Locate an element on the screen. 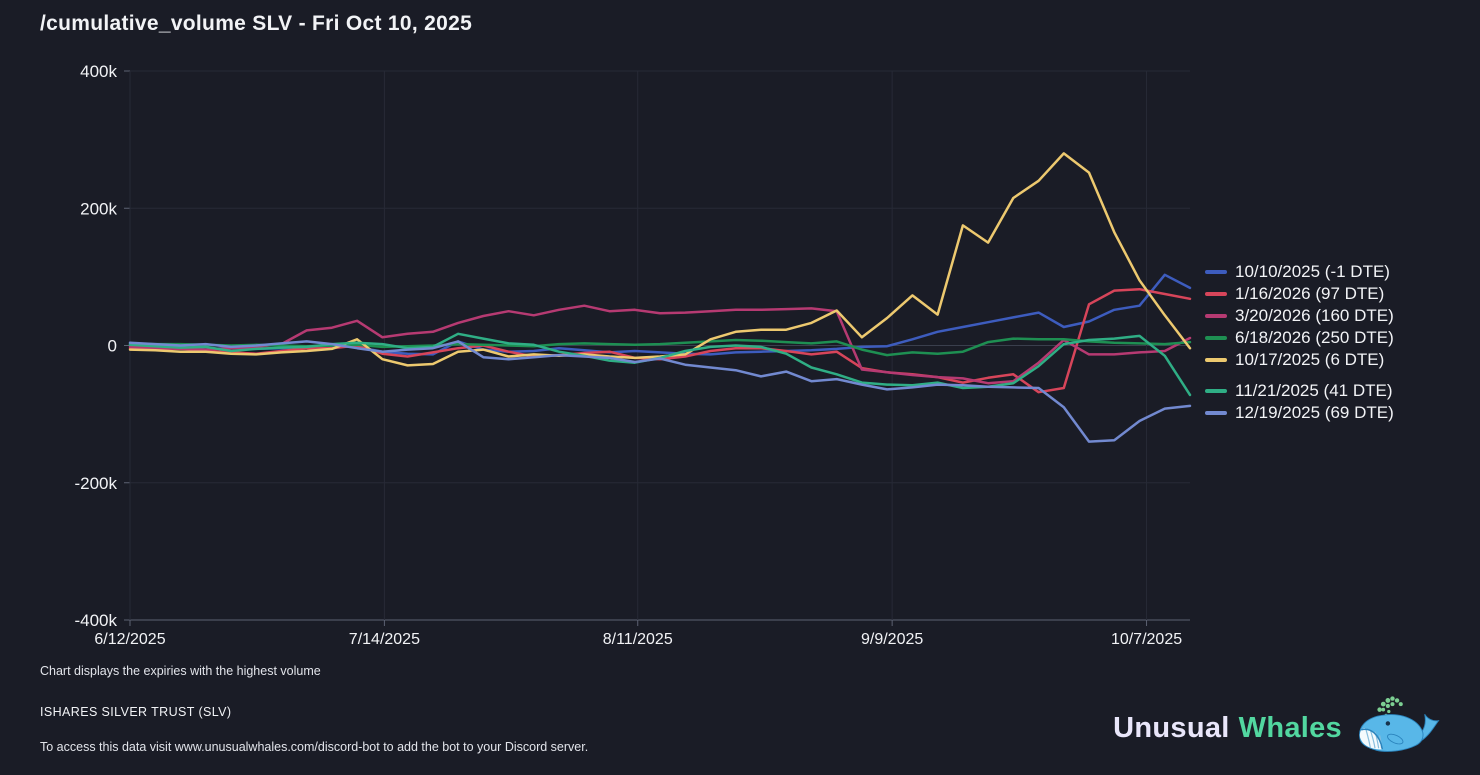 This screenshot has width=1480, height=775. legend-item: 12/19/2025 (69 DTE) is located at coordinates (1299, 413).